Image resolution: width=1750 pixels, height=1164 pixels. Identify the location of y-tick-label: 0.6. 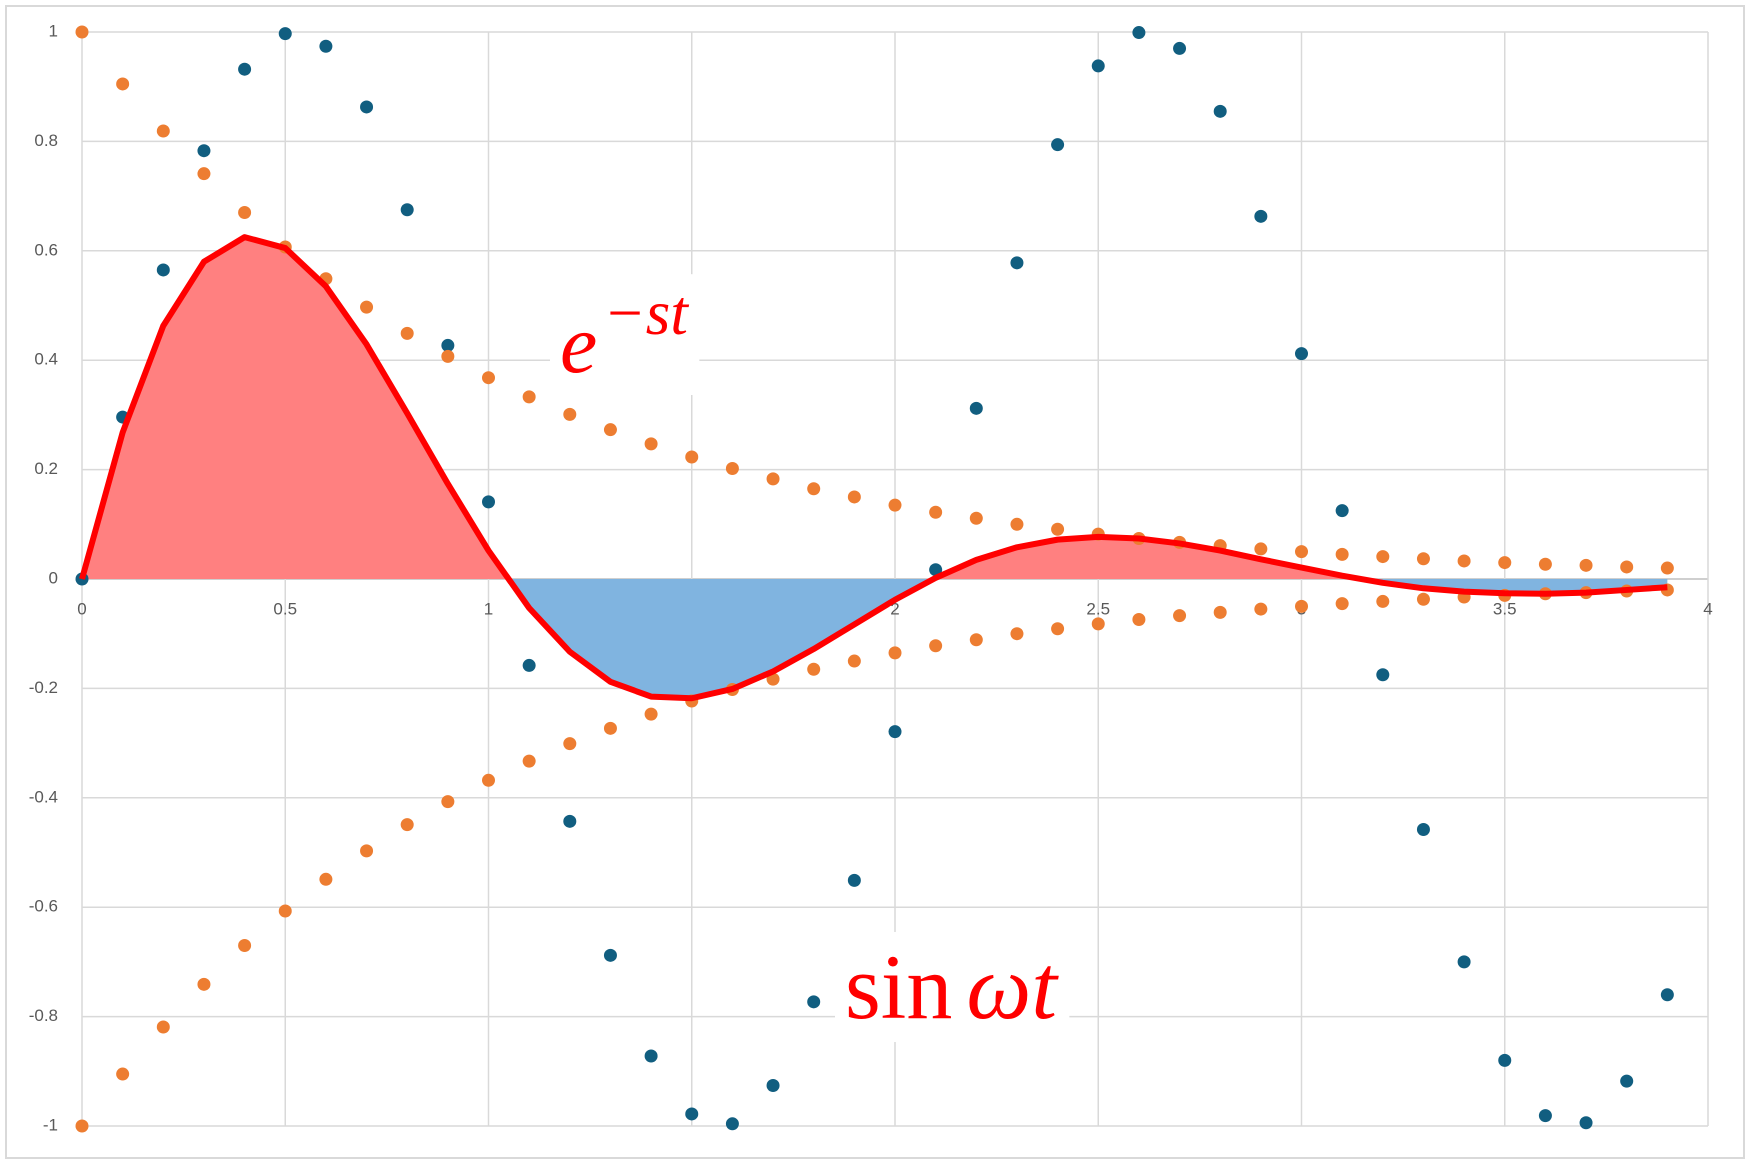
(46, 249).